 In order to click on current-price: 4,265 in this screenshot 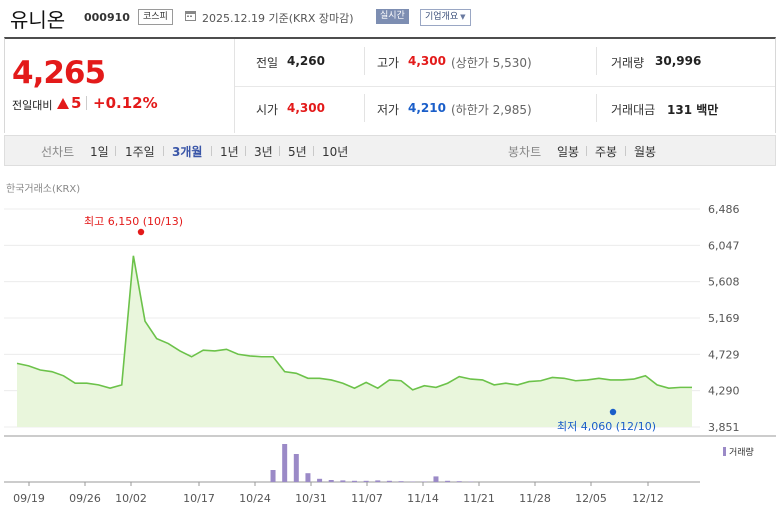, I will do `click(59, 73)`.